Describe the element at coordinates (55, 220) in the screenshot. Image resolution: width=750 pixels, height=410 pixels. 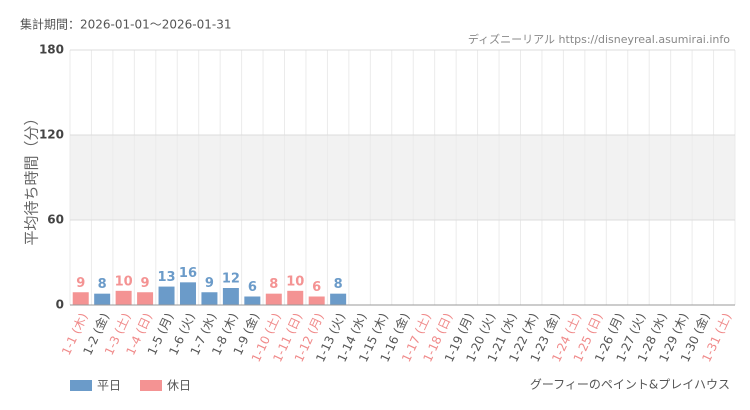
I see `y-tick-label: 60` at that location.